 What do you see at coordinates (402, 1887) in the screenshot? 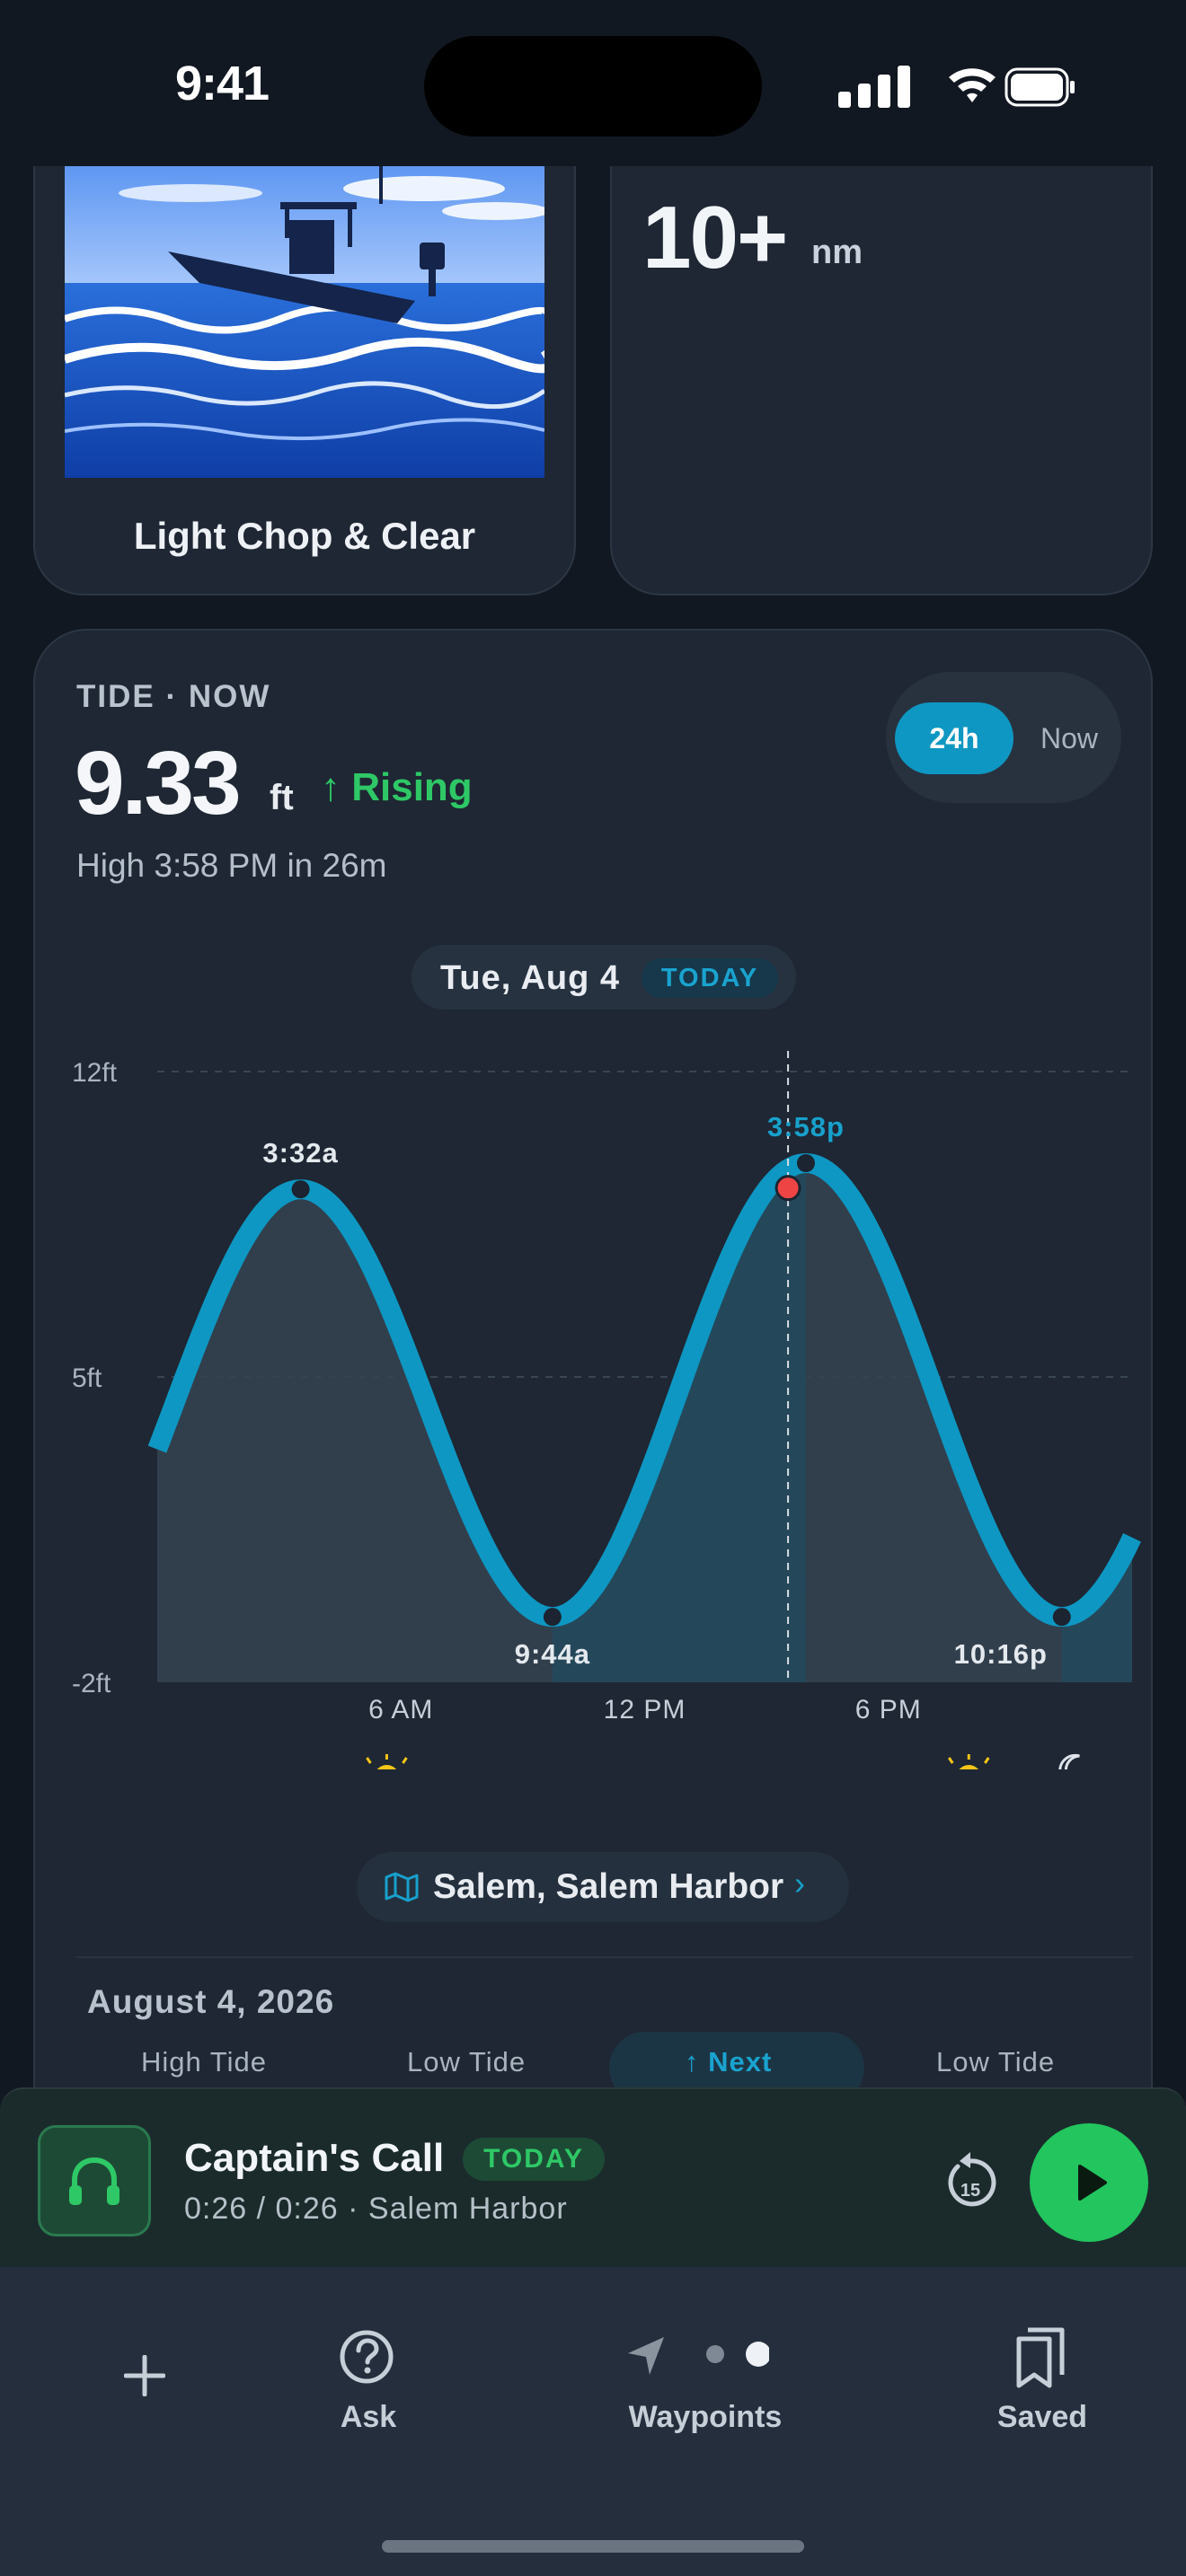
I see `map-icon` at bounding box center [402, 1887].